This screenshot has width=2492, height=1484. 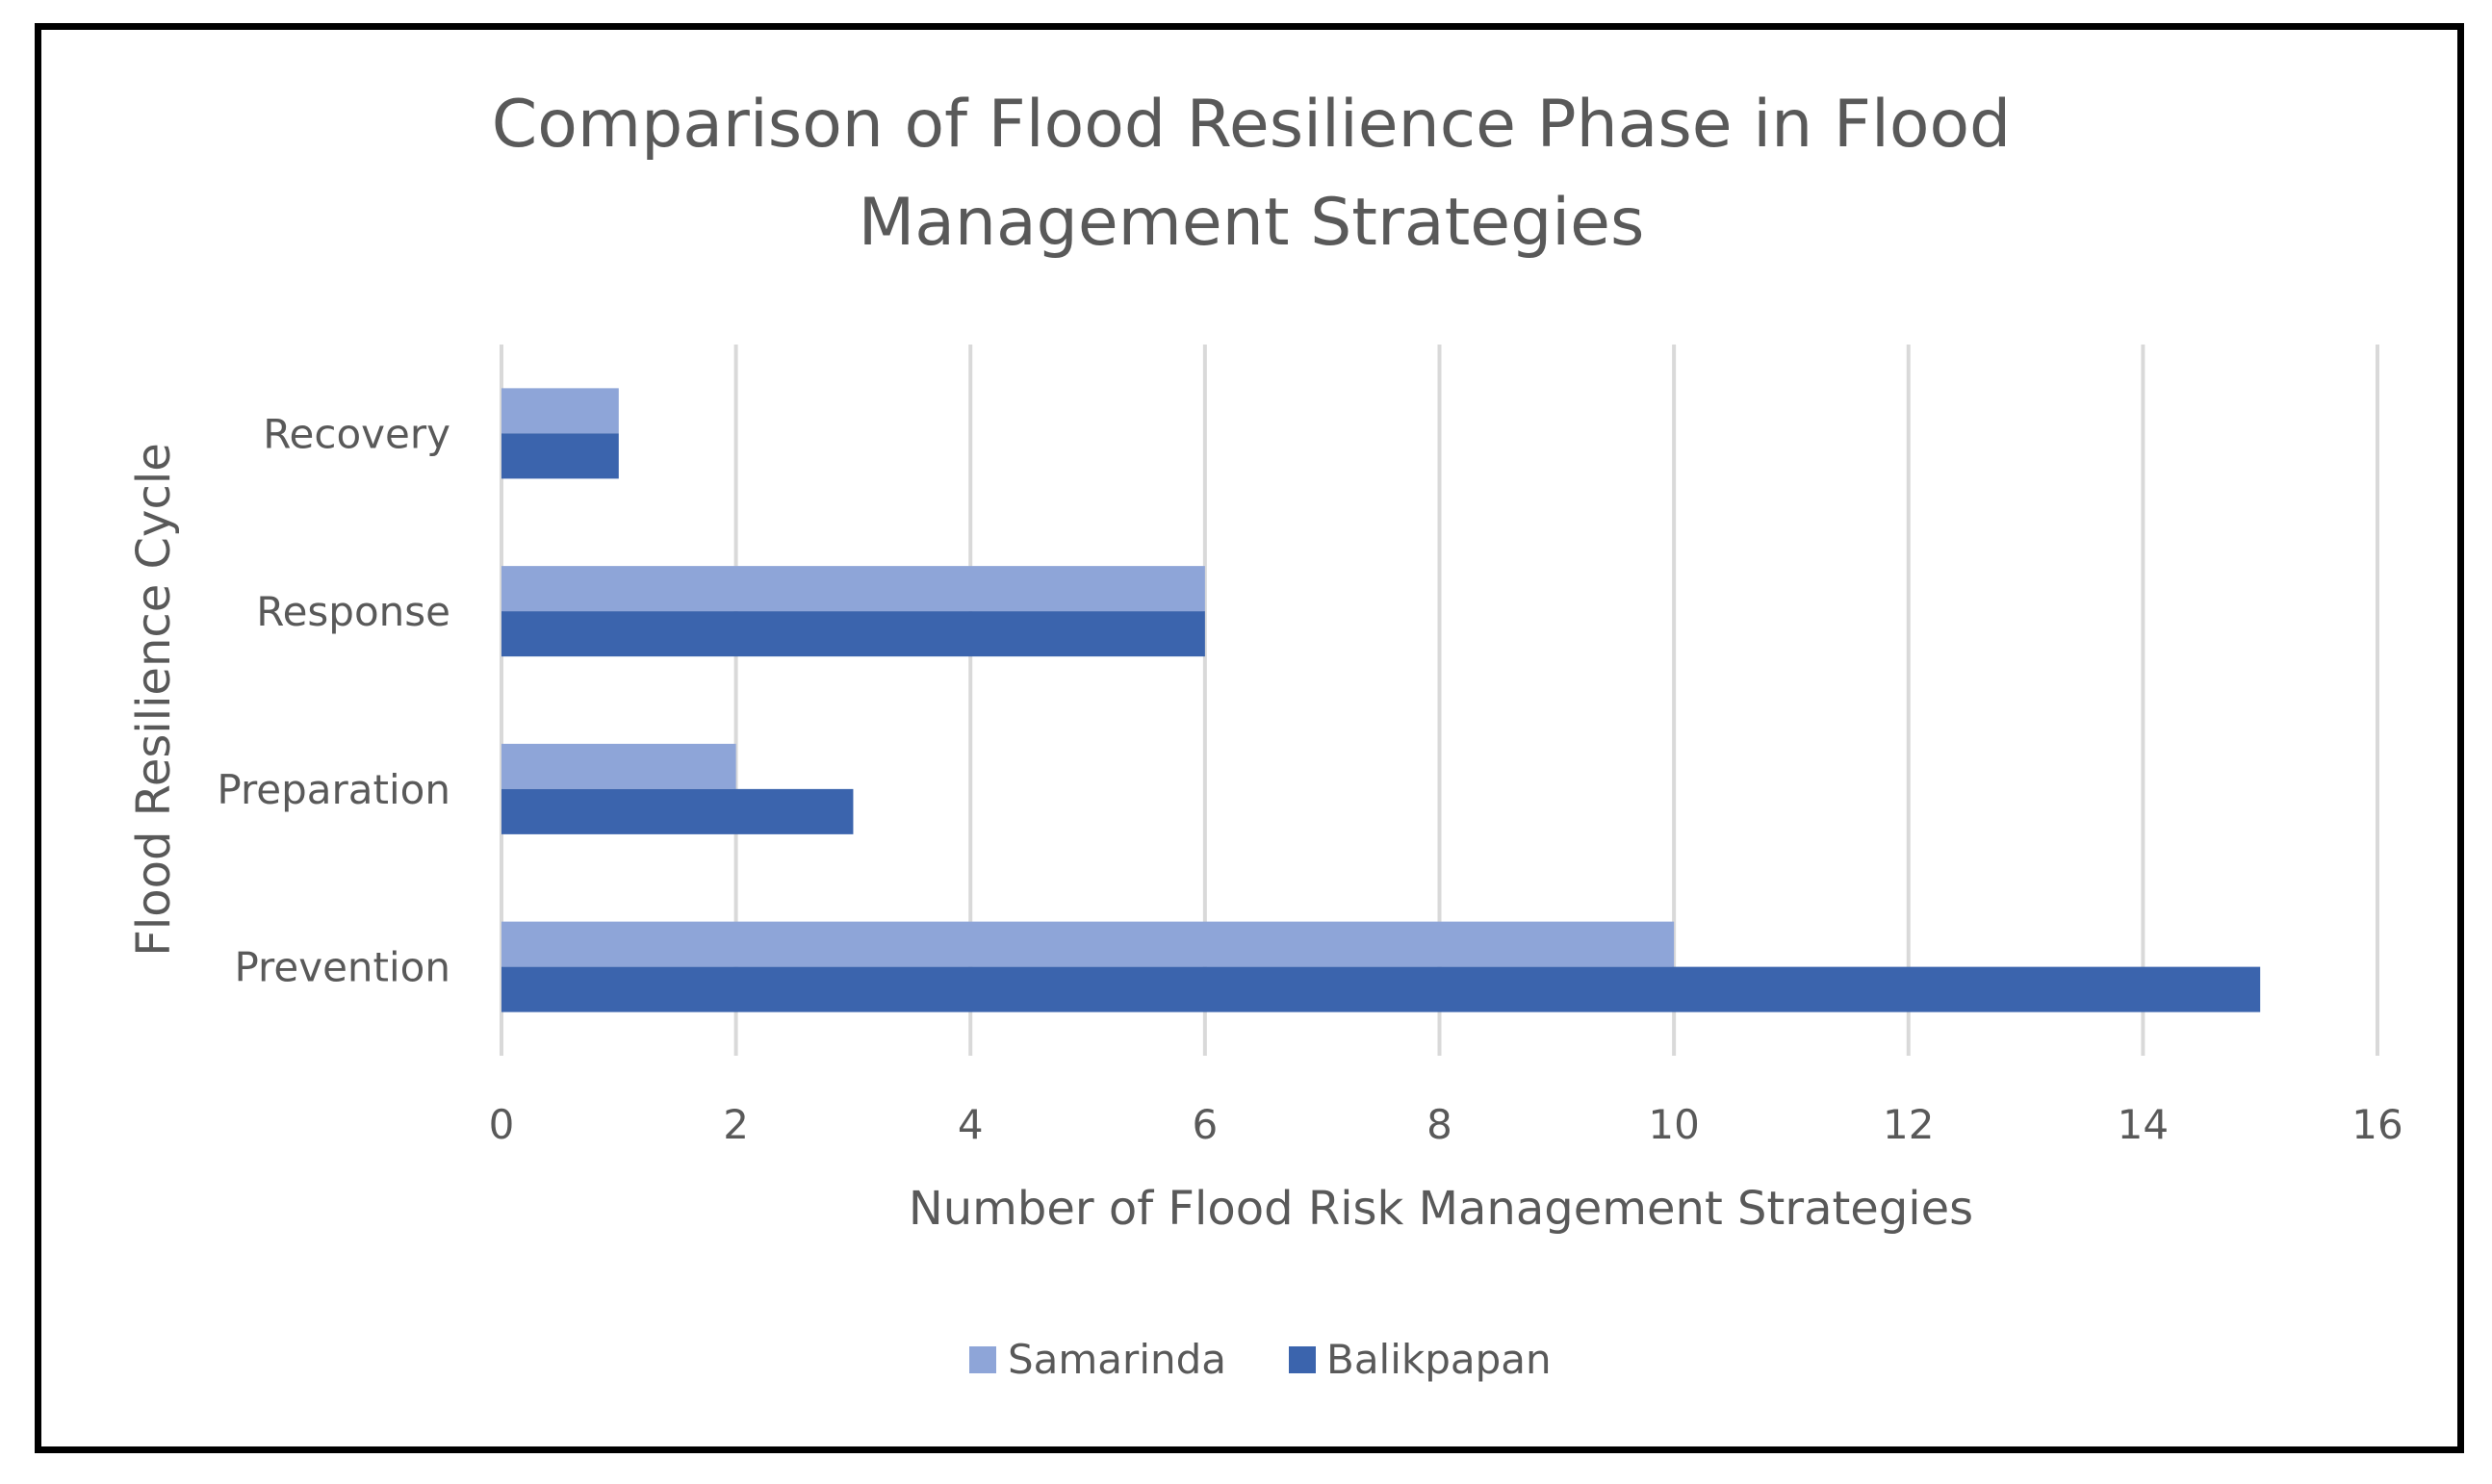 I want to click on x-tick-label-14: 14, so click(x=2144, y=1125).